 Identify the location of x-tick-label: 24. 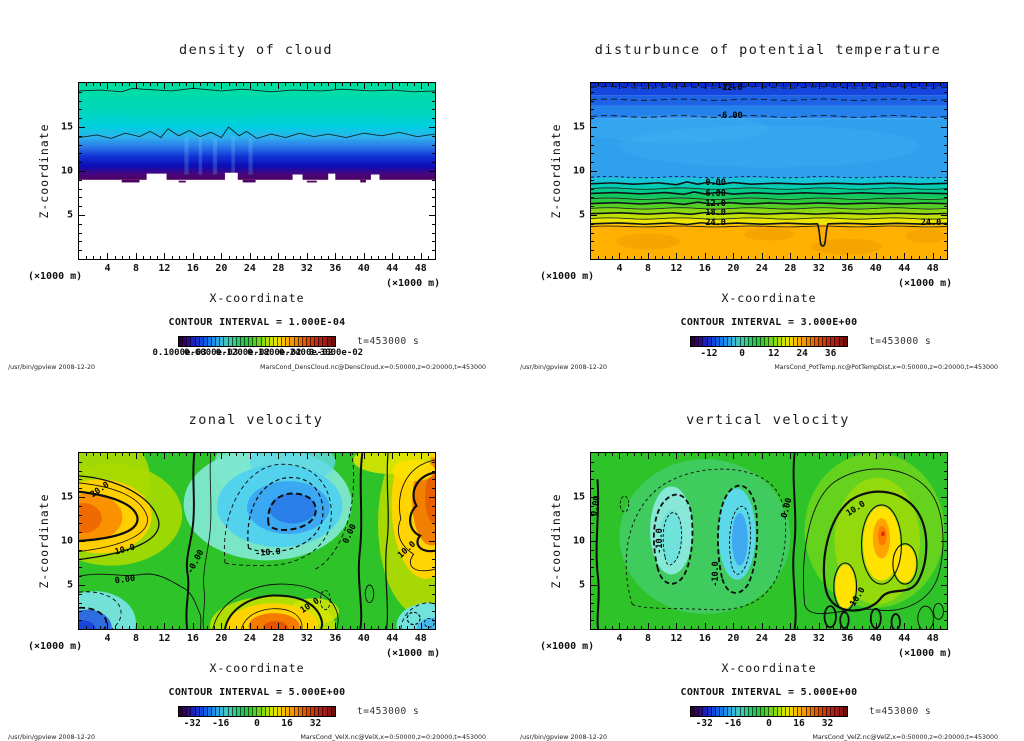
(249, 268).